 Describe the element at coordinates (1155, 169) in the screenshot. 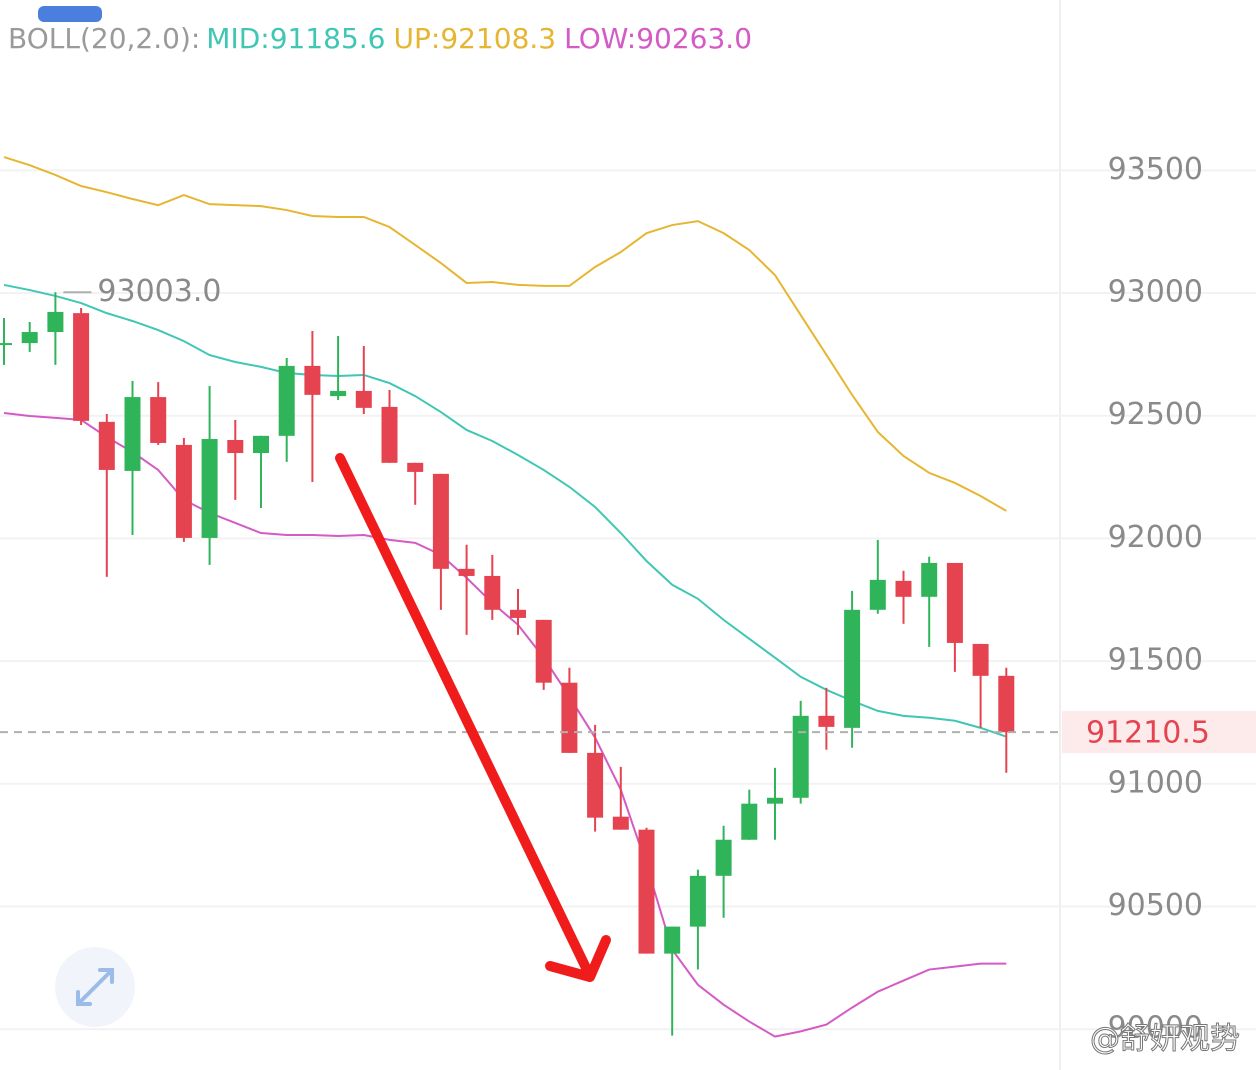

I see `y-tick-label: 93500` at that location.